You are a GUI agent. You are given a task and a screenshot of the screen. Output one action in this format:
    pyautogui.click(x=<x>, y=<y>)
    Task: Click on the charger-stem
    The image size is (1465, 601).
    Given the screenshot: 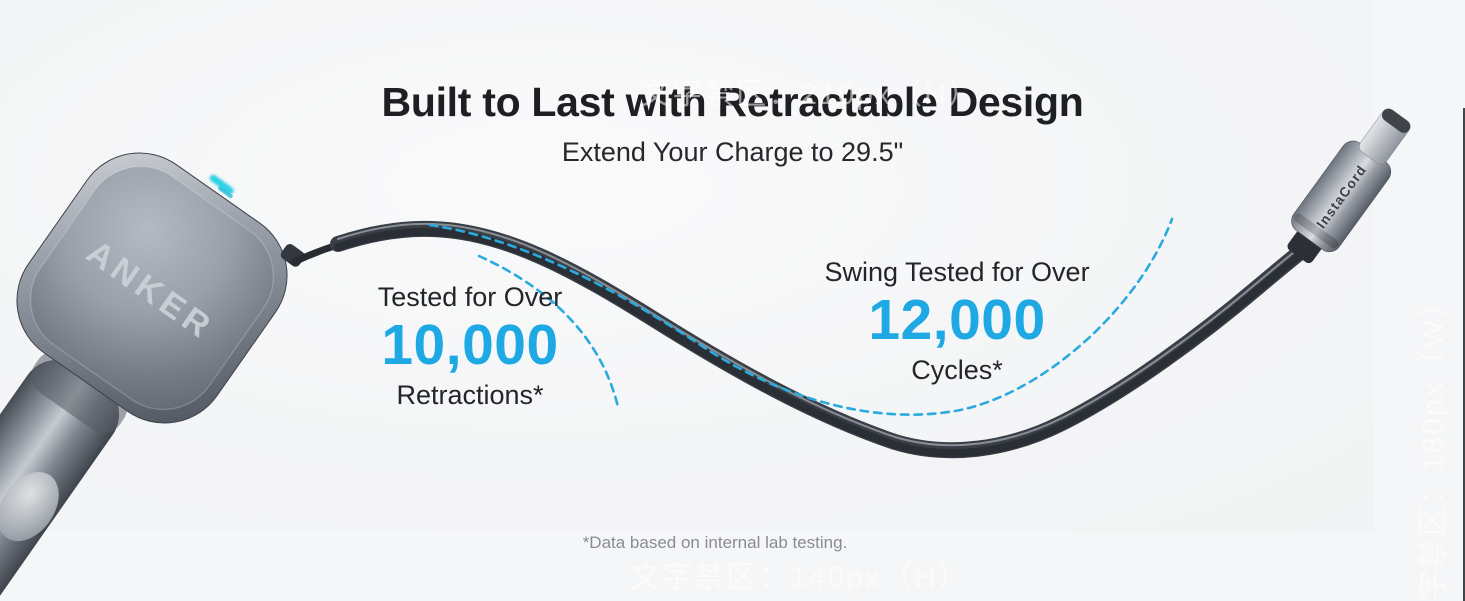 What is the action you would take?
    pyautogui.click(x=64, y=476)
    